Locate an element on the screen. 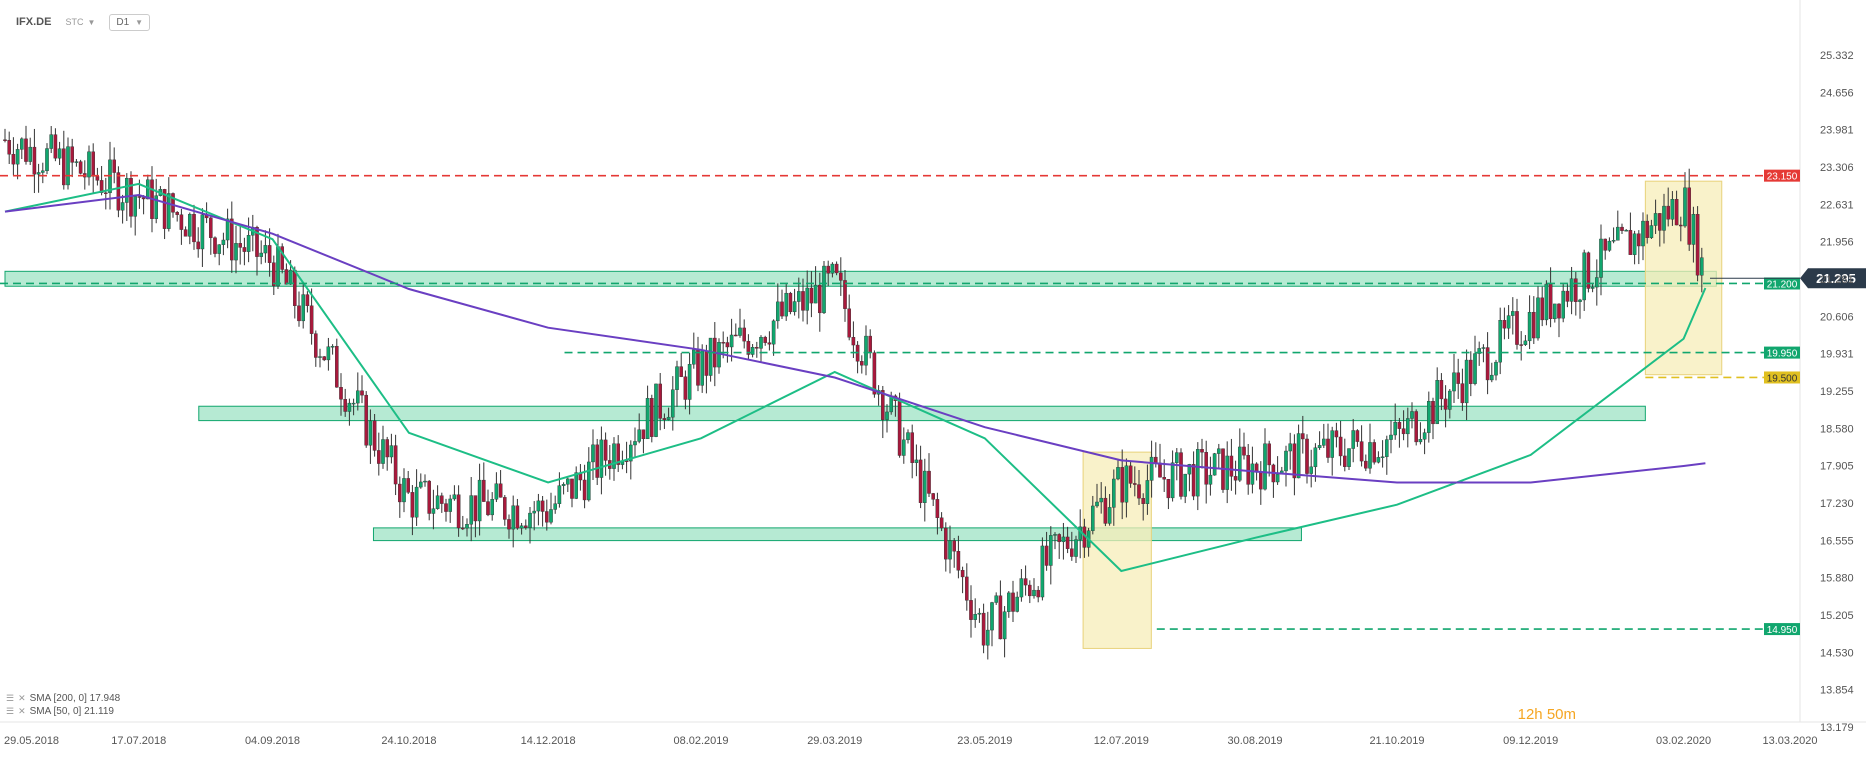 The image size is (1866, 761). last-price-label: 21.295 is located at coordinates (1836, 278).